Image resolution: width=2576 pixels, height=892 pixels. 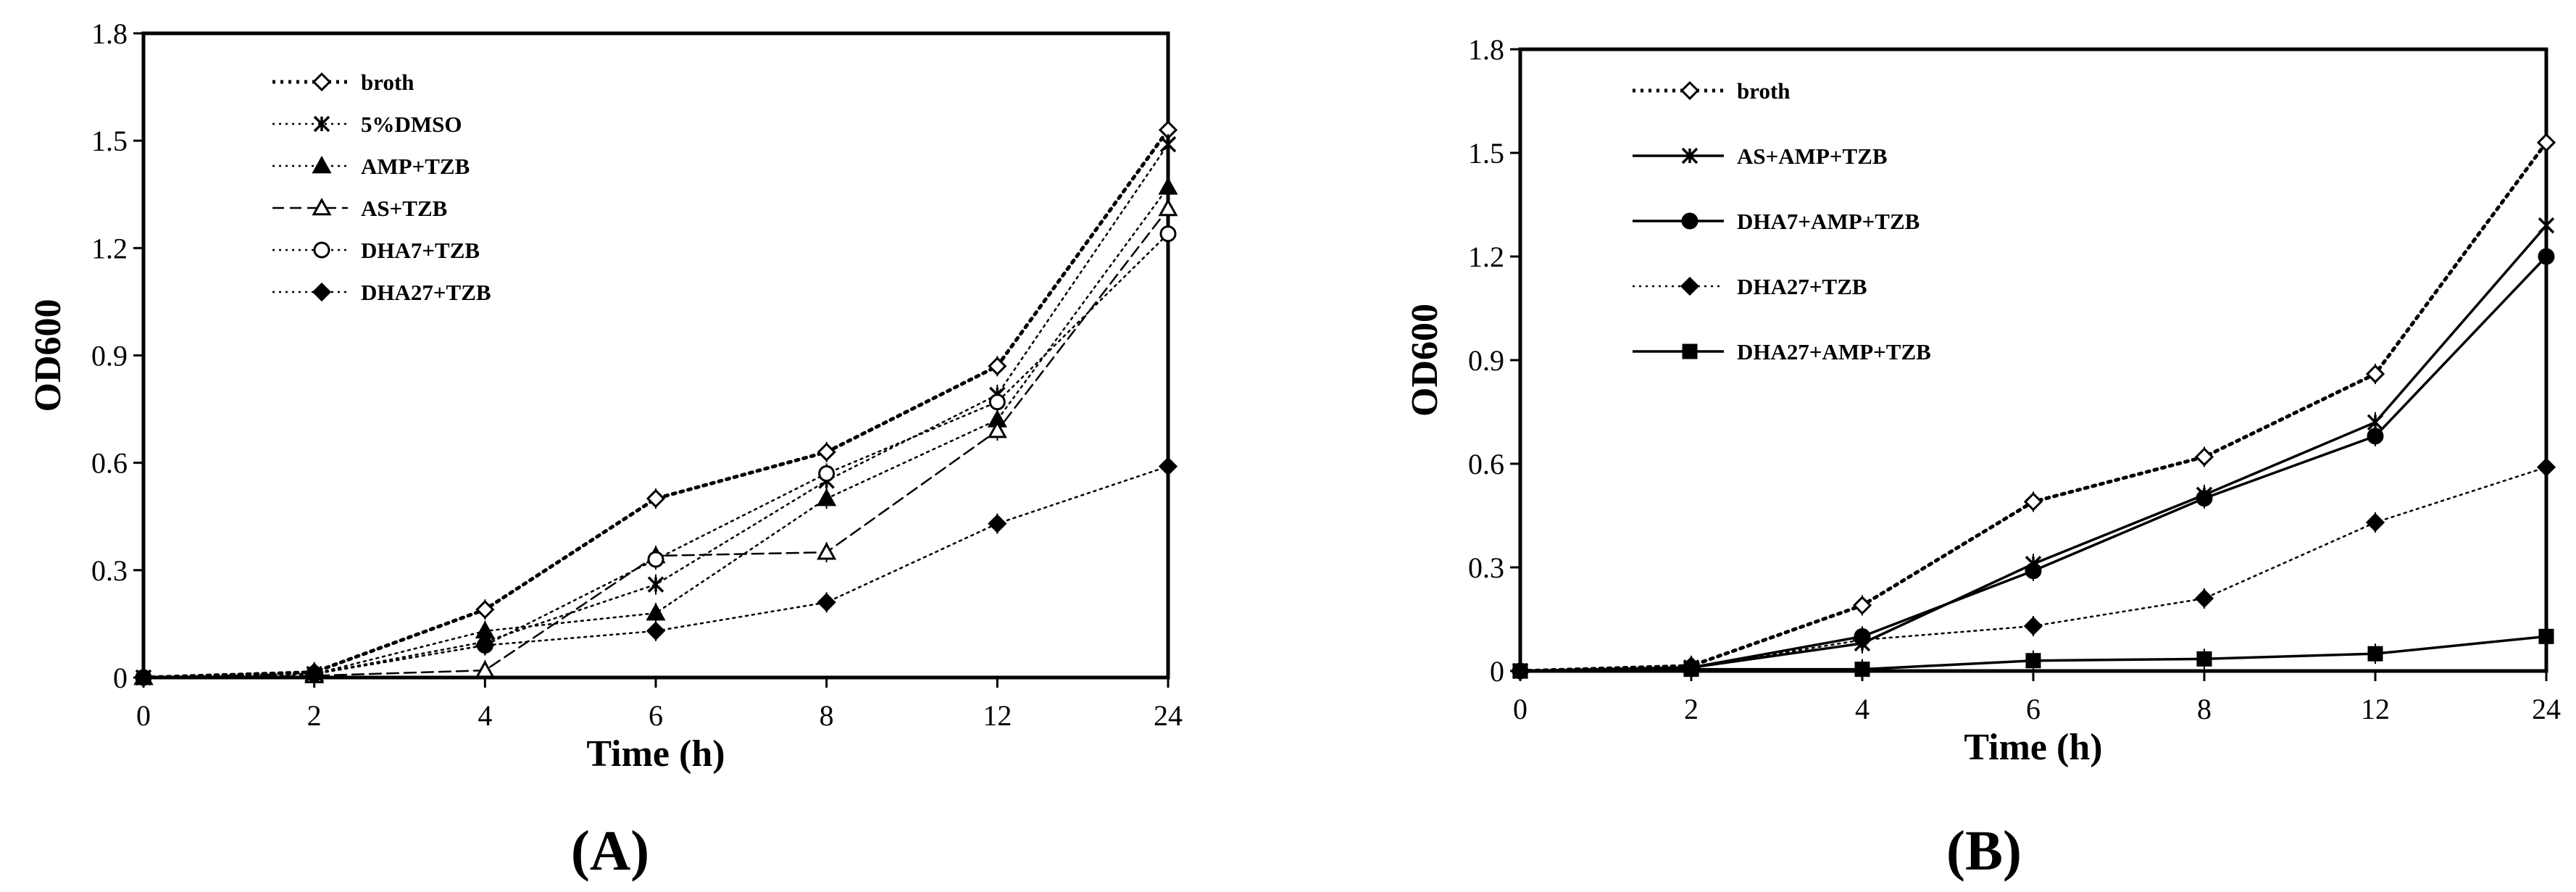 What do you see at coordinates (120, 678) in the screenshot?
I see `chart-a-y-tick-label: 0` at bounding box center [120, 678].